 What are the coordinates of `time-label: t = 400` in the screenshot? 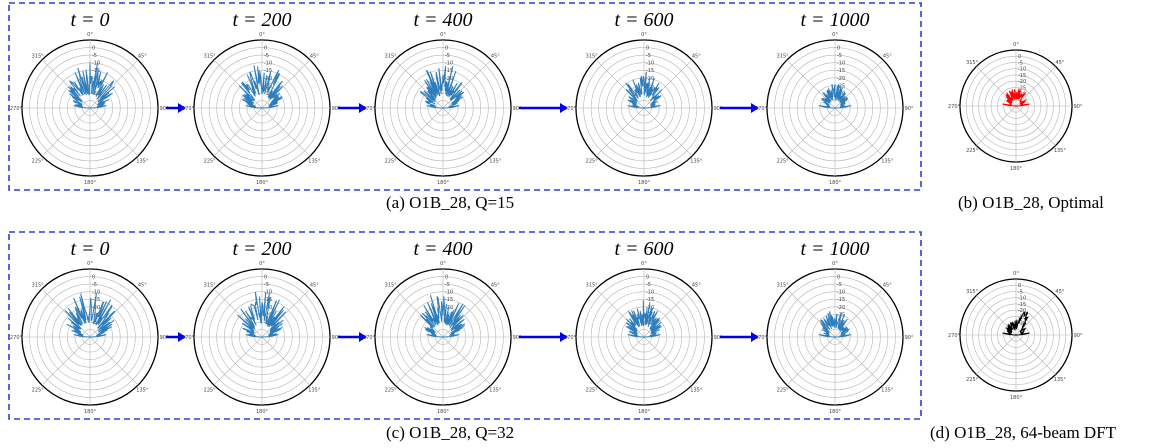 It's located at (442, 249).